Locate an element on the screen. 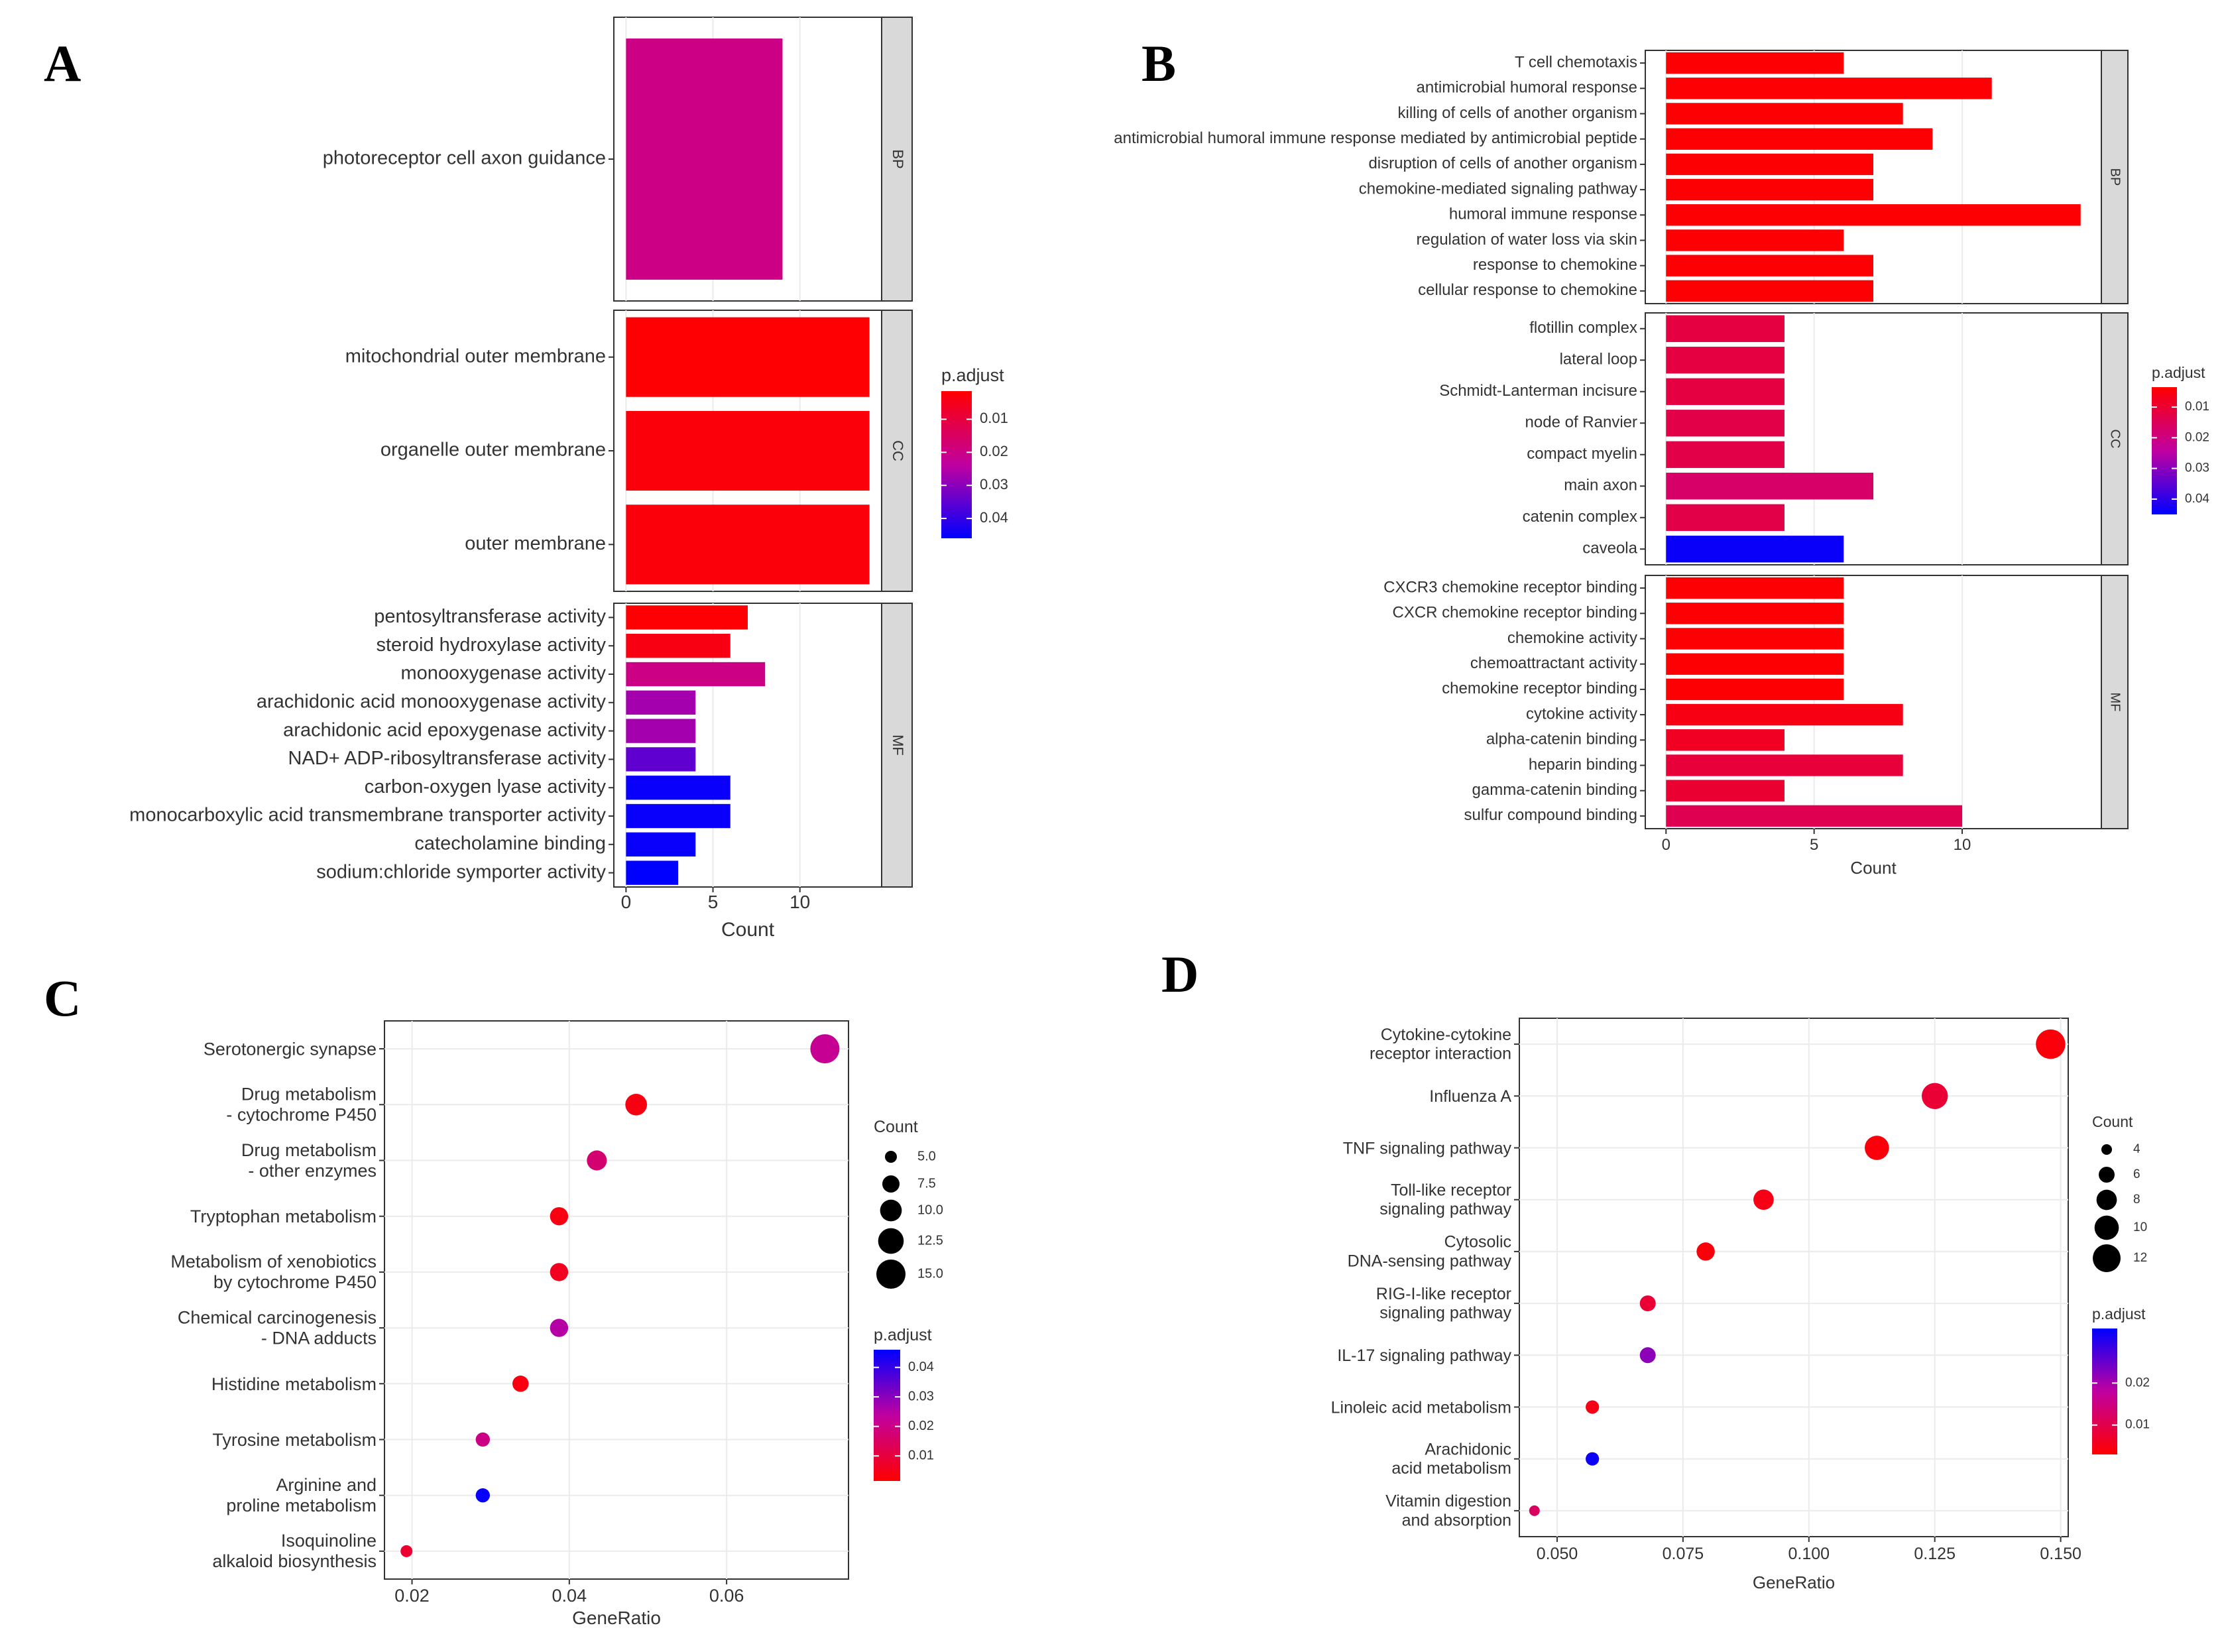  category-label: Arachidonic acid metabolism is located at coordinates (1451, 1459).